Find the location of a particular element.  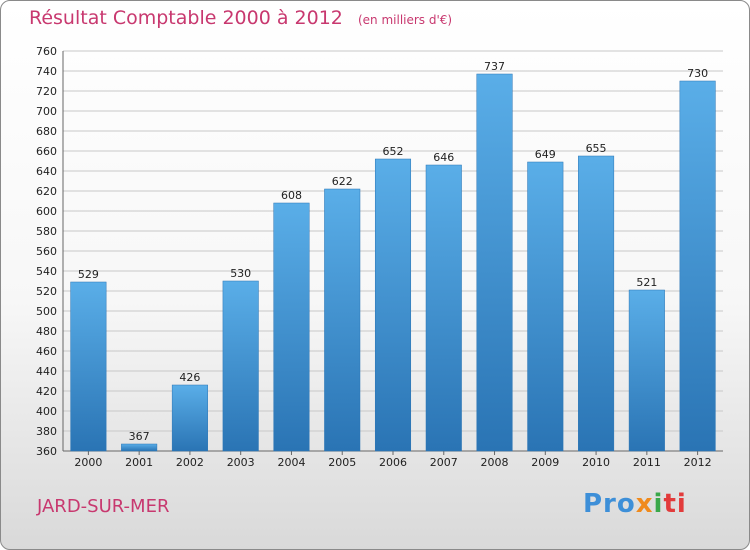

bar-2006 is located at coordinates (393, 305).